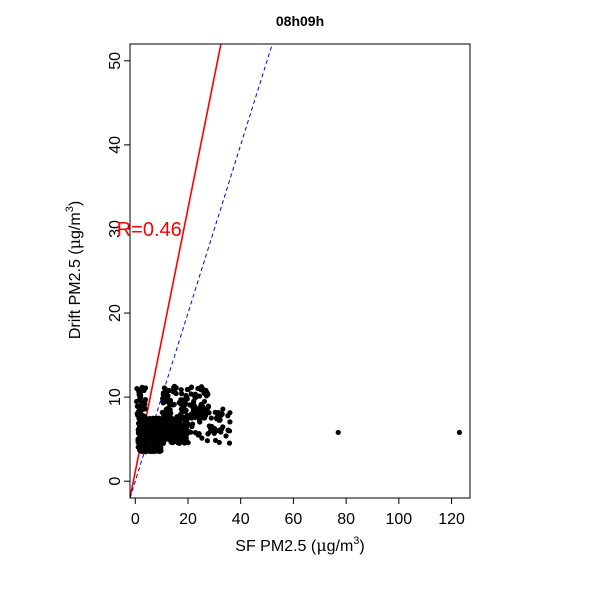 The width and height of the screenshot is (600, 600). Describe the element at coordinates (74, 270) in the screenshot. I see `y-axis-label: Drift PM2.5 (μg/m3)` at that location.